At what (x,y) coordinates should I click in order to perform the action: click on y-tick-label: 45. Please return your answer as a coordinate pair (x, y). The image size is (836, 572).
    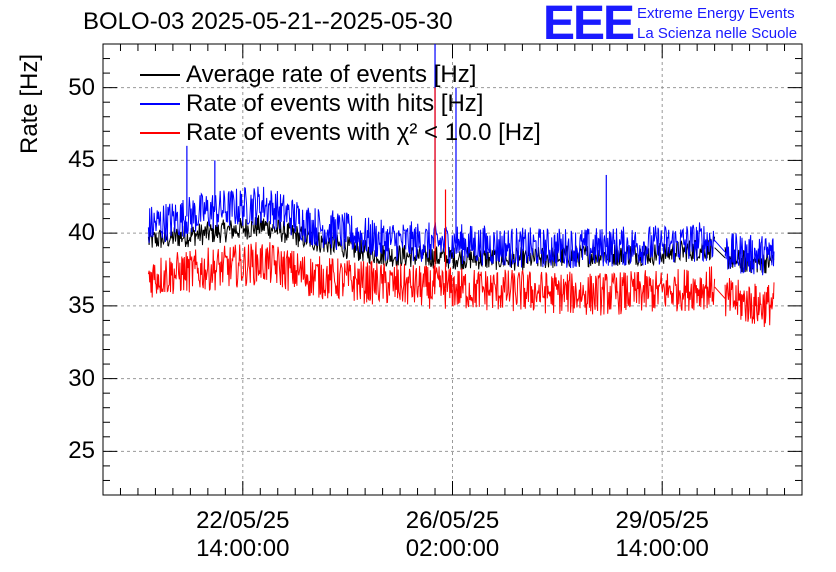
    Looking at the image, I should click on (81, 160).